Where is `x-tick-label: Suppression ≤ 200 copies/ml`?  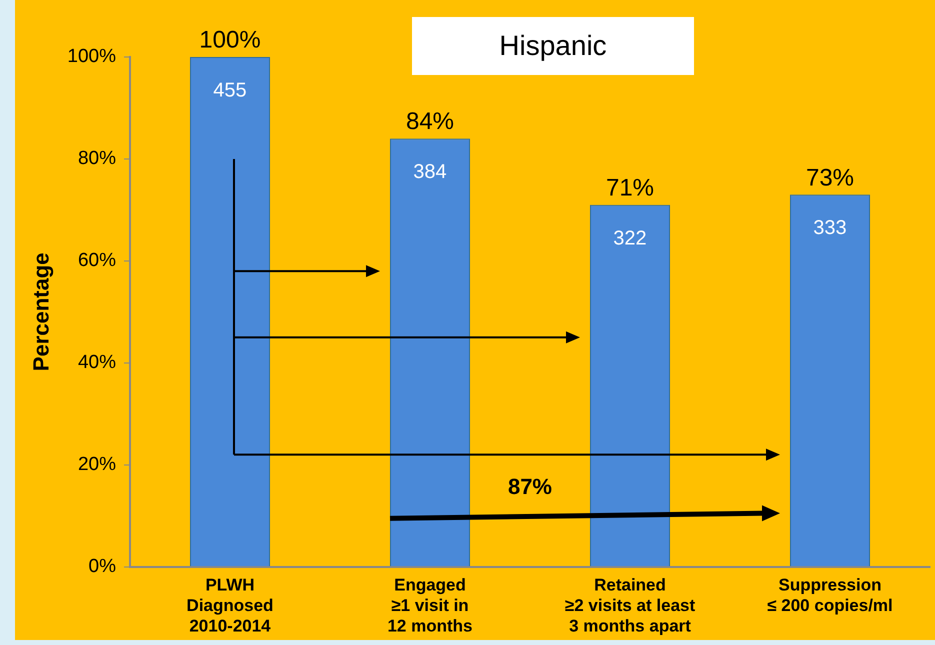
x-tick-label: Suppression ≤ 200 copies/ml is located at coordinates (830, 596).